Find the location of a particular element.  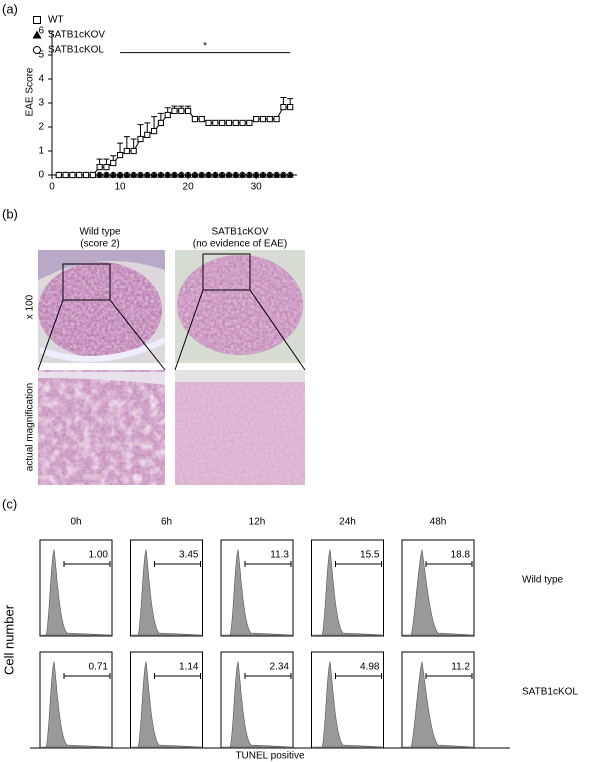

histology-top-right is located at coordinates (240, 310).